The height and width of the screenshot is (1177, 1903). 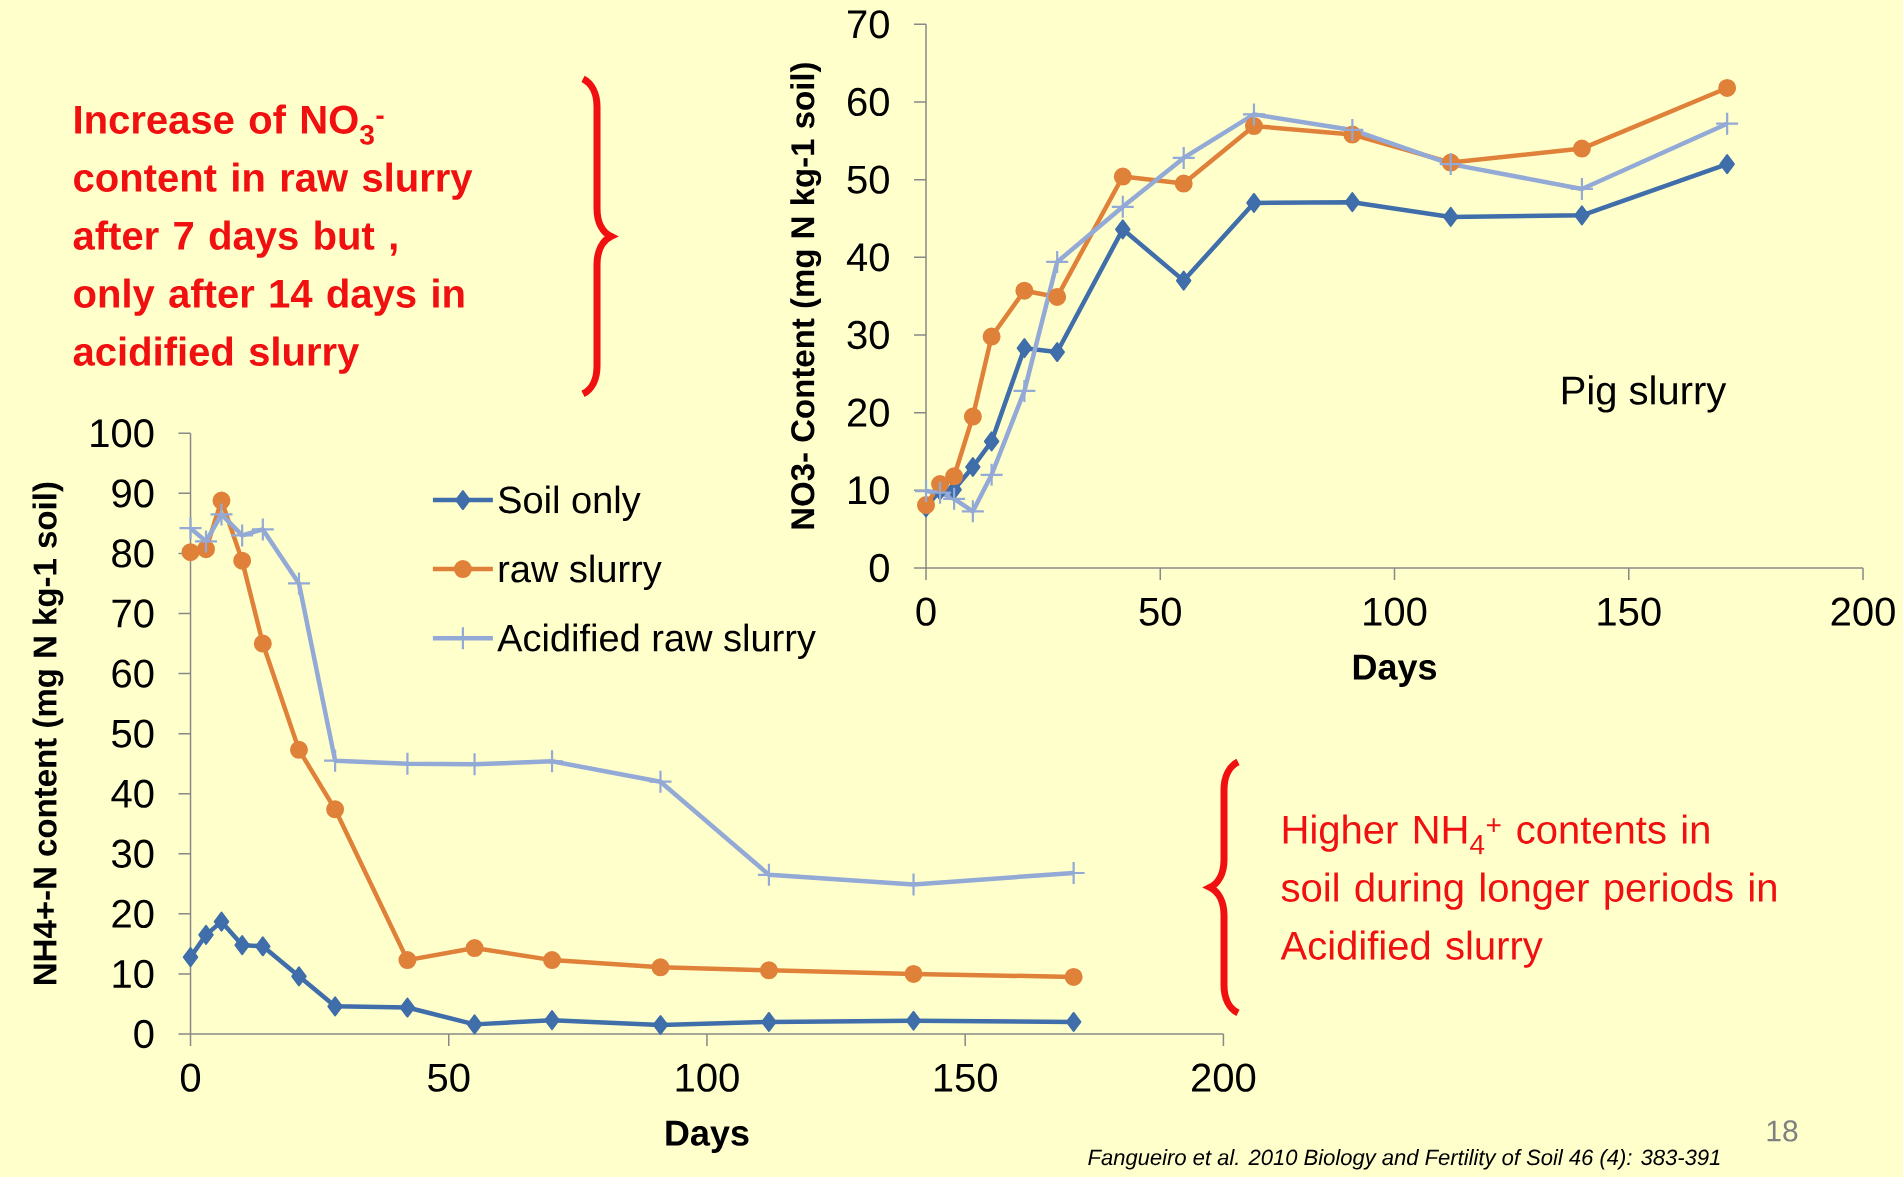 I want to click on text: Higher NH$_{4}$$^{+}$ contents in soil during longer periods in Acidified slurry, so click(x=1528, y=891).